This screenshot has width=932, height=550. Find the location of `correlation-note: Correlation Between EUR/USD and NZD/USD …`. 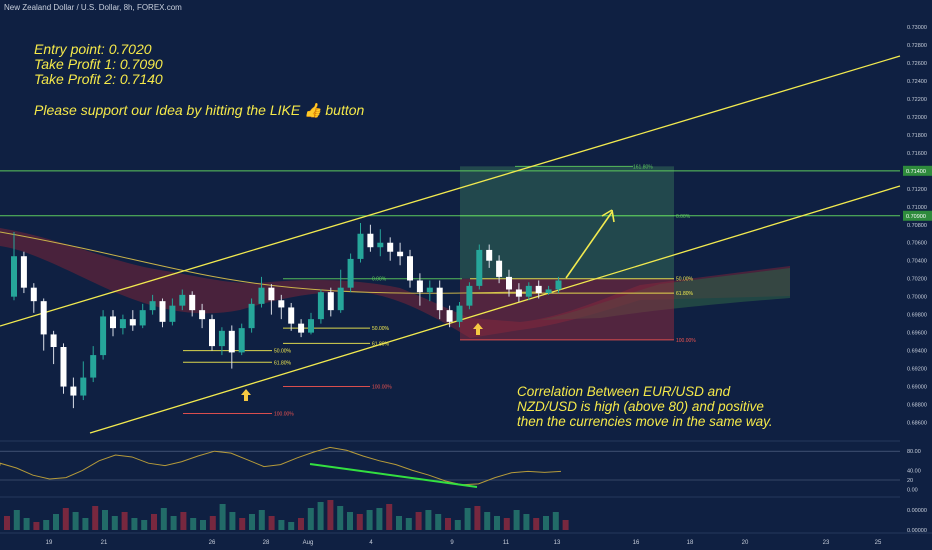

correlation-note: Correlation Between EUR/USD and NZD/USD … is located at coordinates (645, 406).